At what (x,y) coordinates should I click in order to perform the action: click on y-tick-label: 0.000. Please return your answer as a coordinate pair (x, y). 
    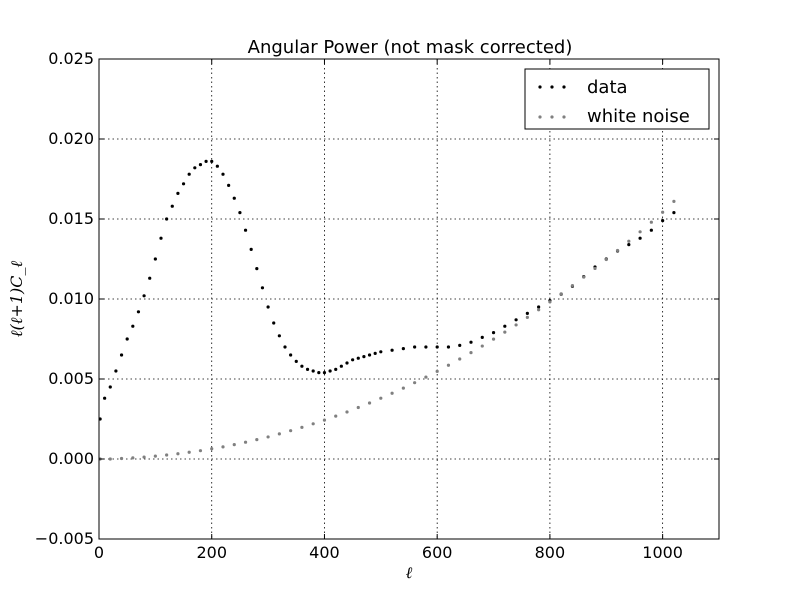
    Looking at the image, I should click on (71, 458).